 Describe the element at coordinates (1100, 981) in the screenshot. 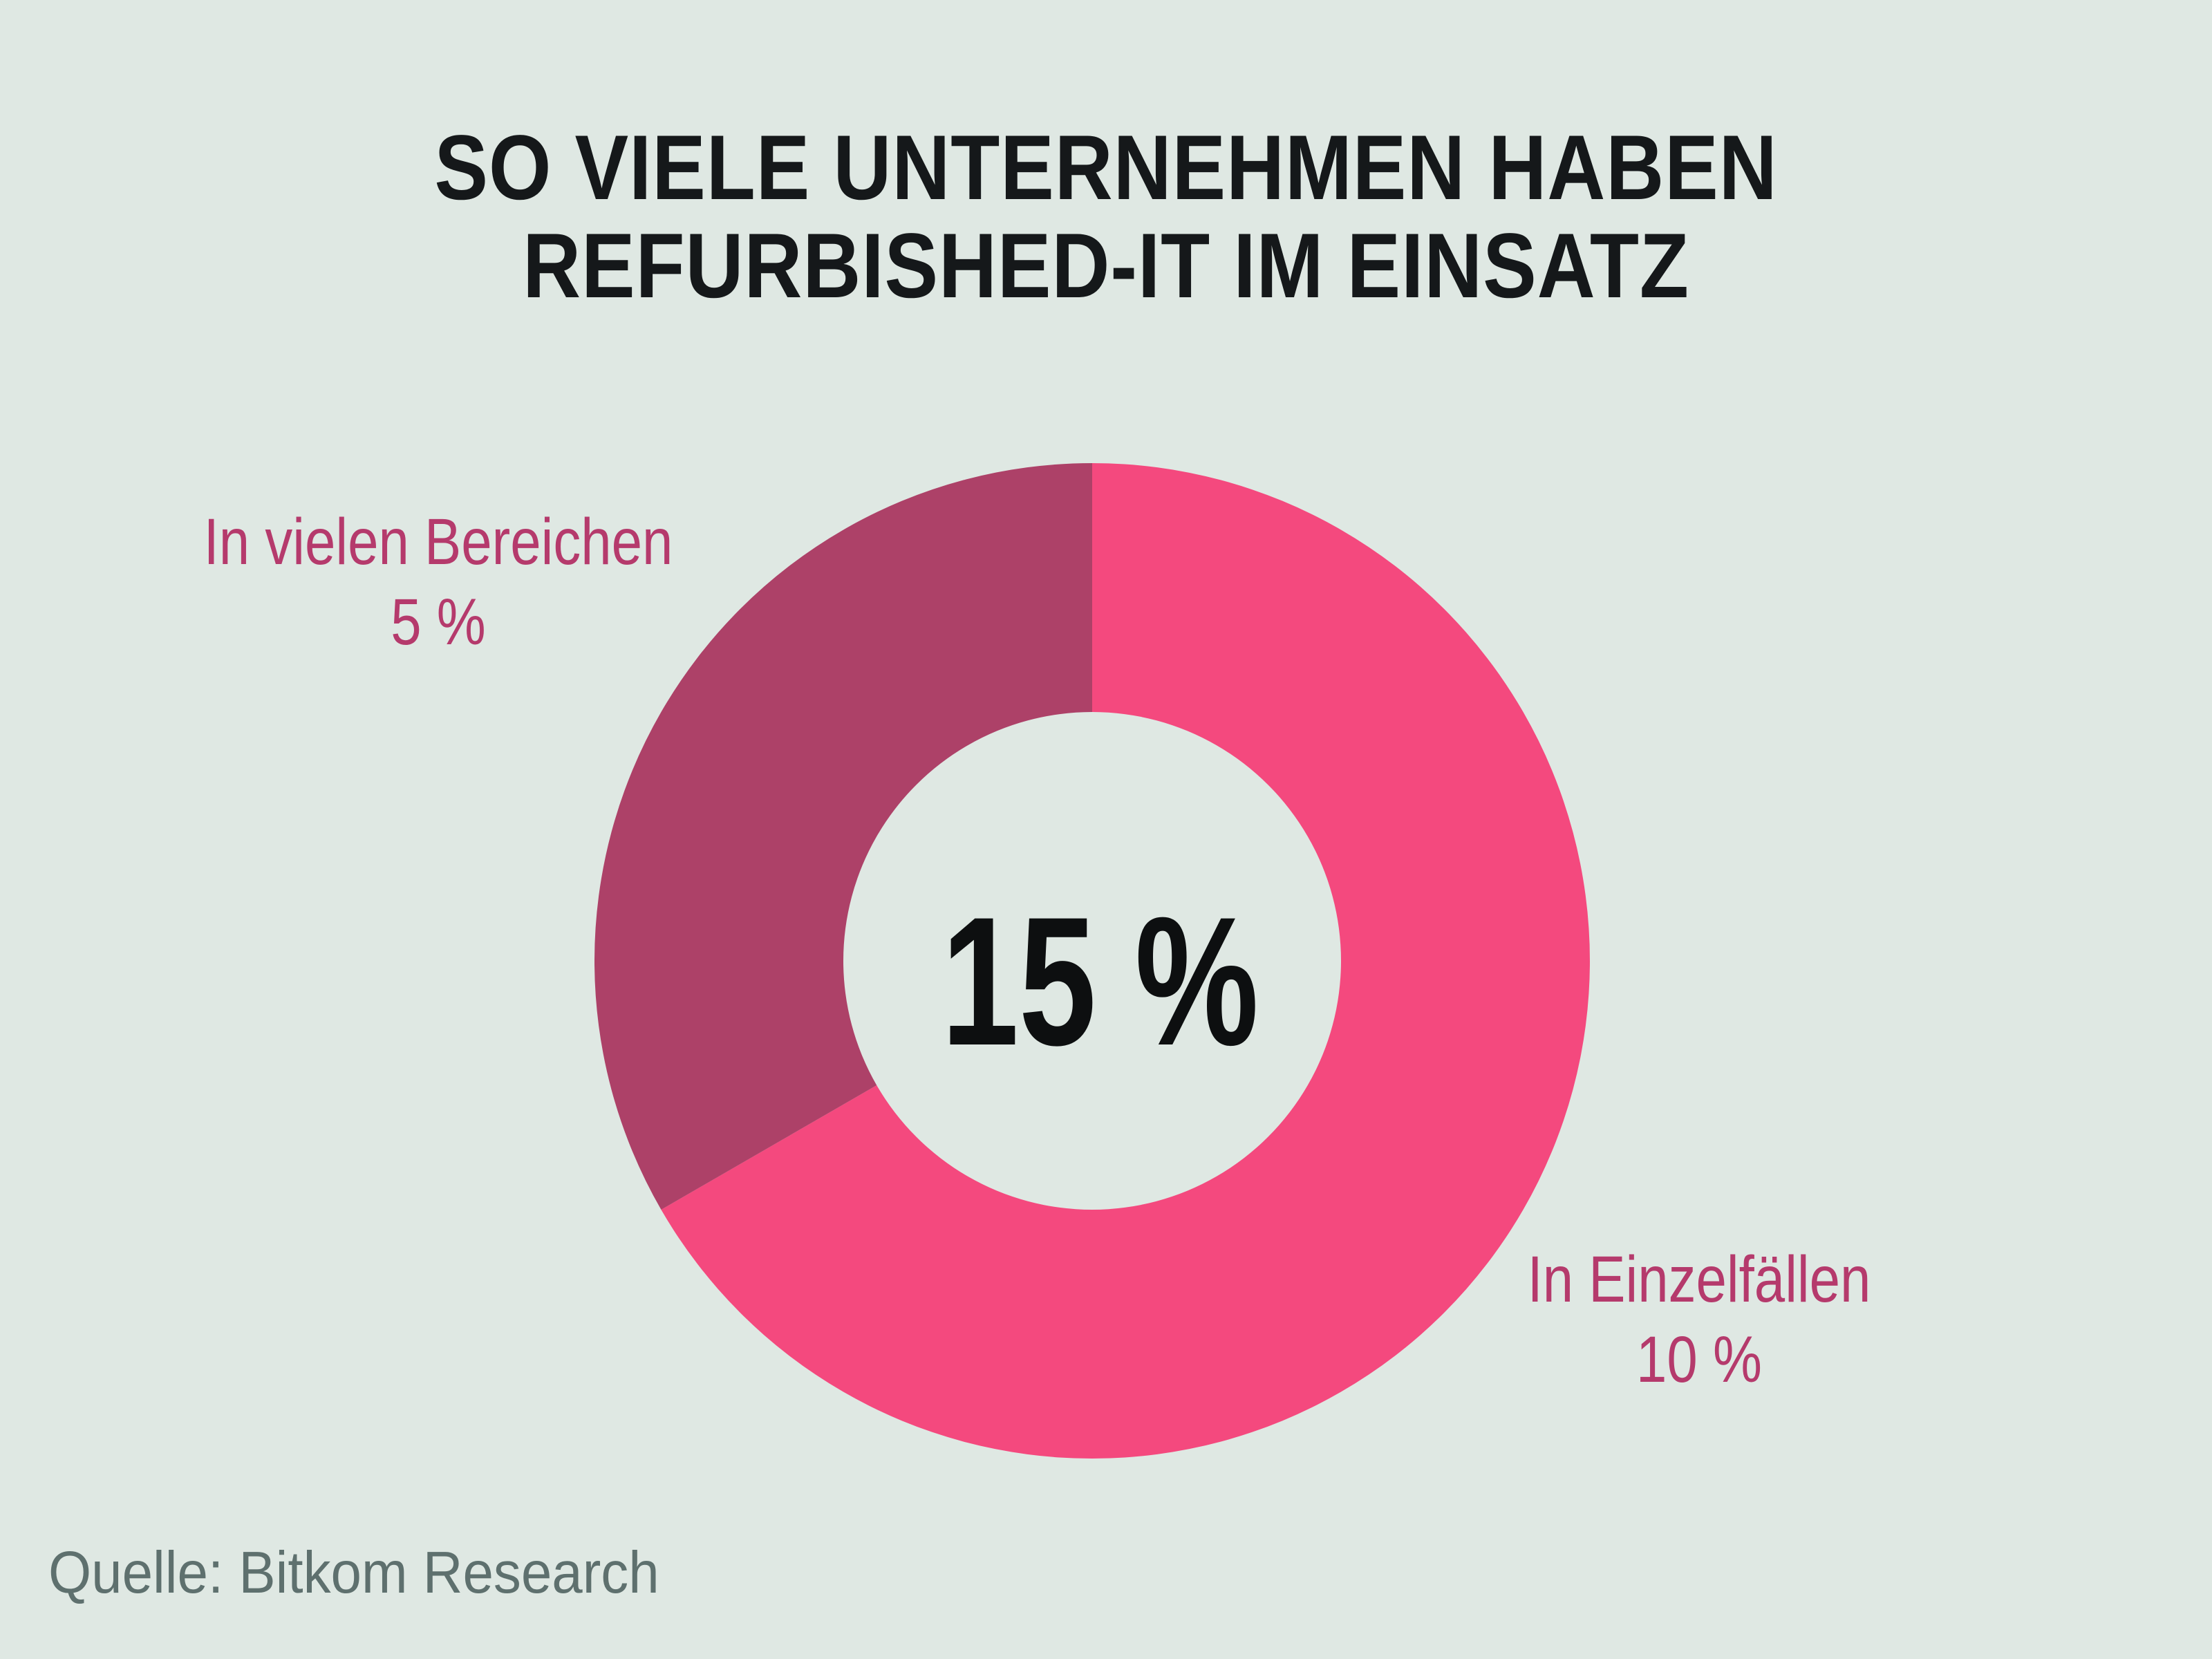

I see `donut-center-total: 15 %` at that location.